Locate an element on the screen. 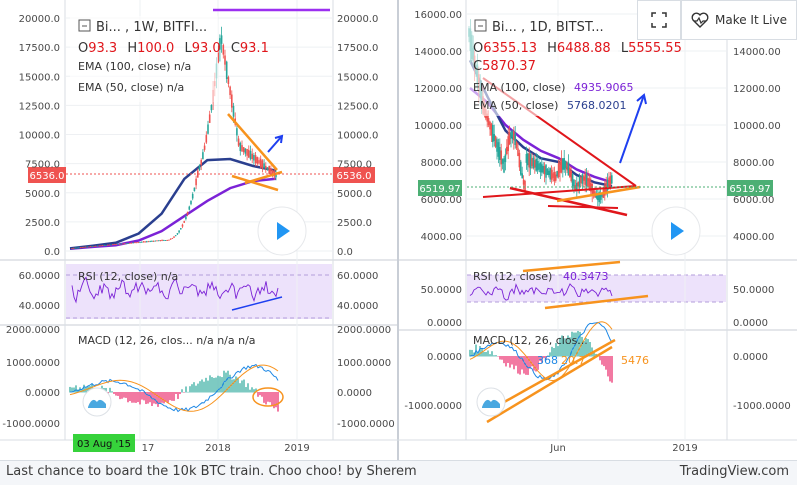  collapse-icon-left is located at coordinates (84, 25).